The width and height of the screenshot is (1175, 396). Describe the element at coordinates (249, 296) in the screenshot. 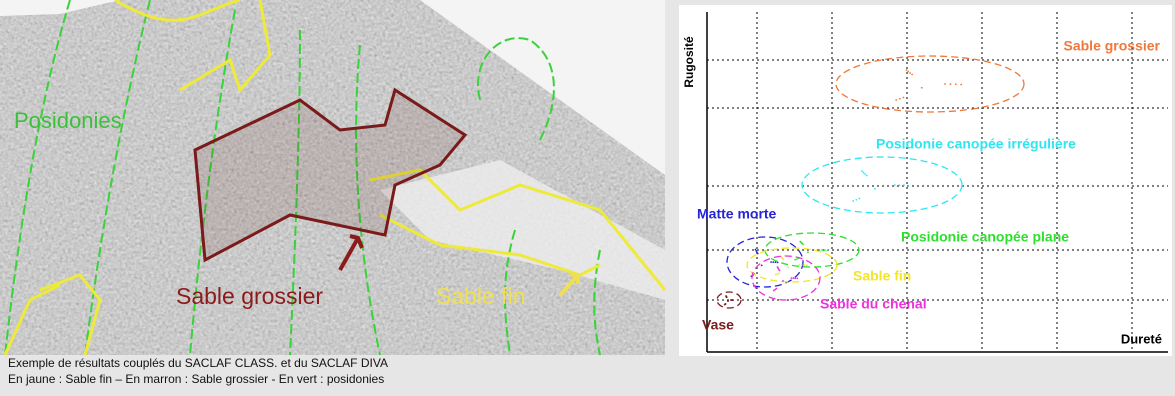

I see `mosaic-label: Sable grossier` at that location.